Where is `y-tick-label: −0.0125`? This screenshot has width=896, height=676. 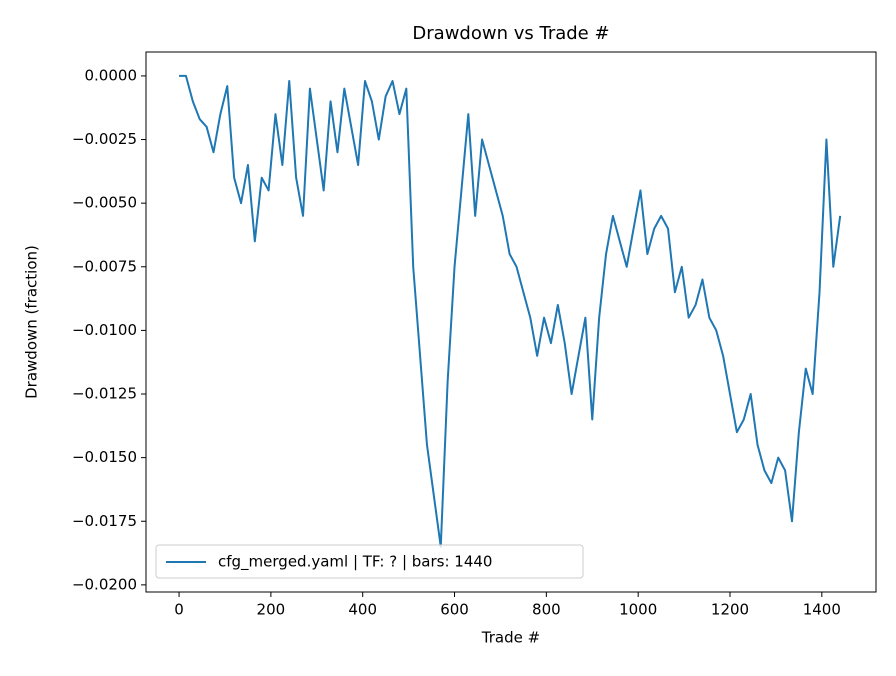
y-tick-label: −0.0125 is located at coordinates (104, 394).